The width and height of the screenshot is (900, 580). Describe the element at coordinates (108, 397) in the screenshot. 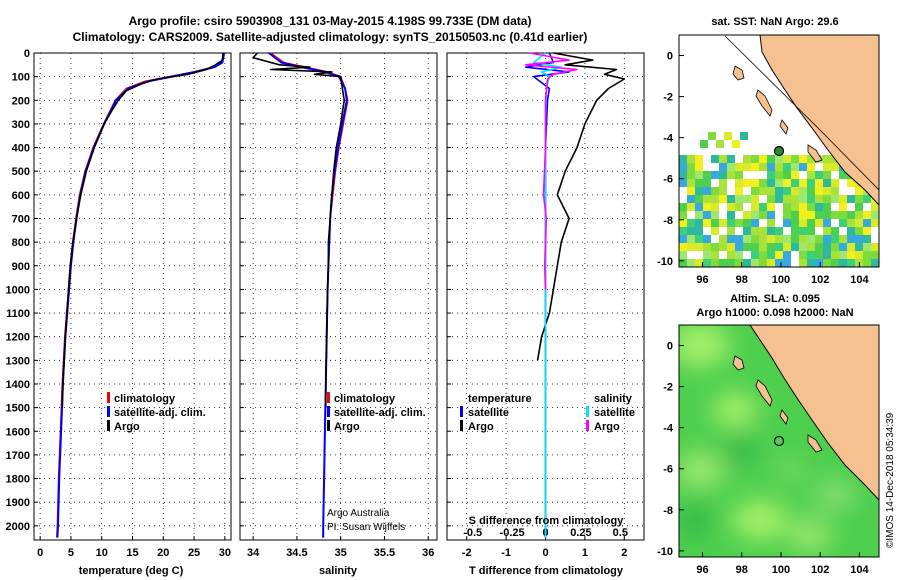

I see `legend-swatch-climatology` at that location.